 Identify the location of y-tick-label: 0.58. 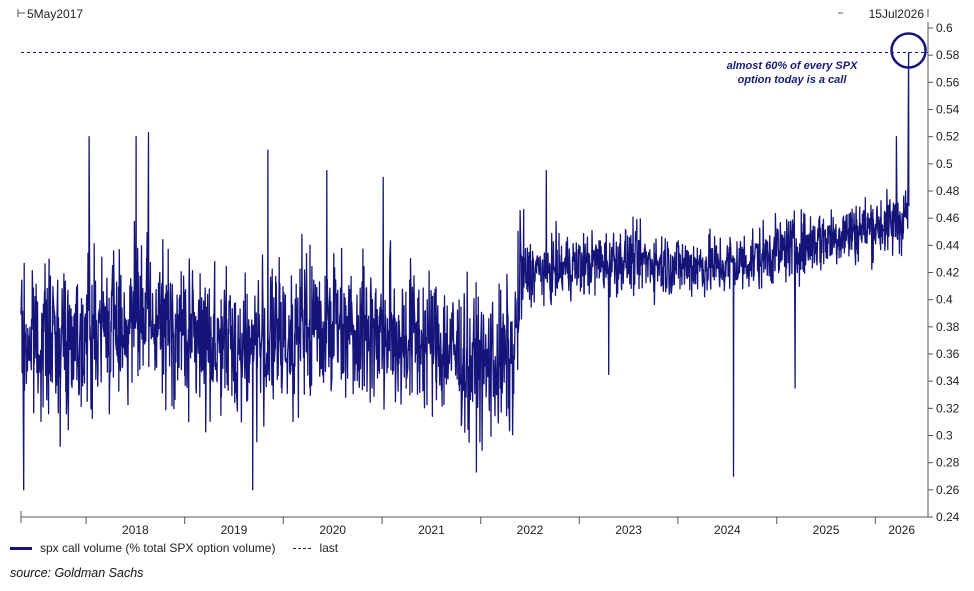
(948, 55).